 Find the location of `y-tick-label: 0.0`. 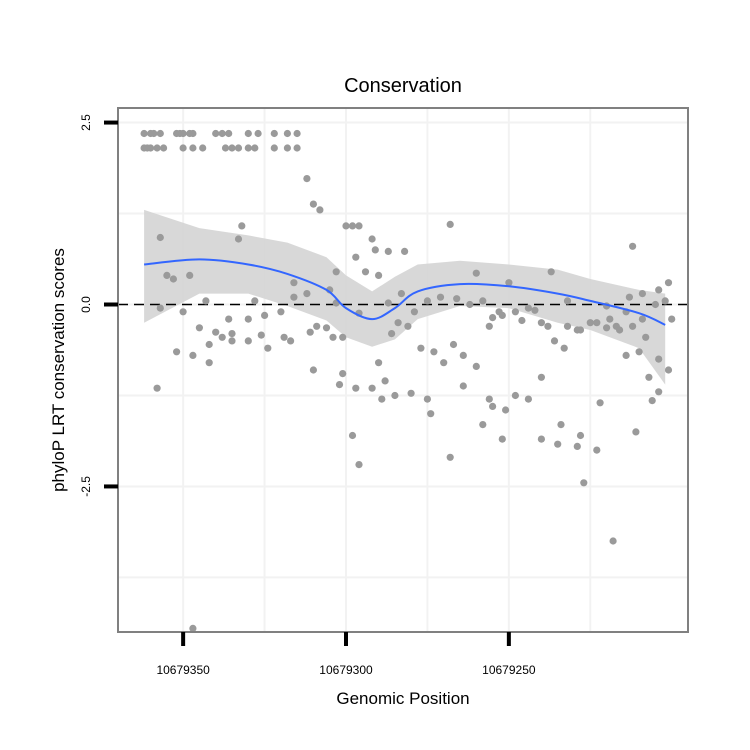

y-tick-label: 0.0 is located at coordinates (86, 304).